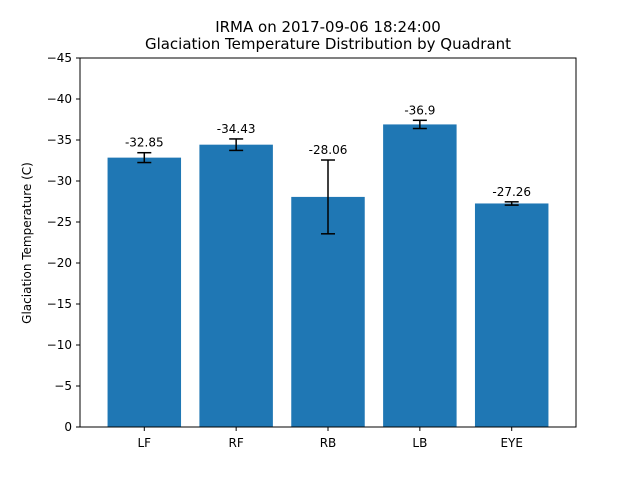 The width and height of the screenshot is (640, 480). Describe the element at coordinates (236, 129) in the screenshot. I see `data-label-rf: -34.43` at that location.